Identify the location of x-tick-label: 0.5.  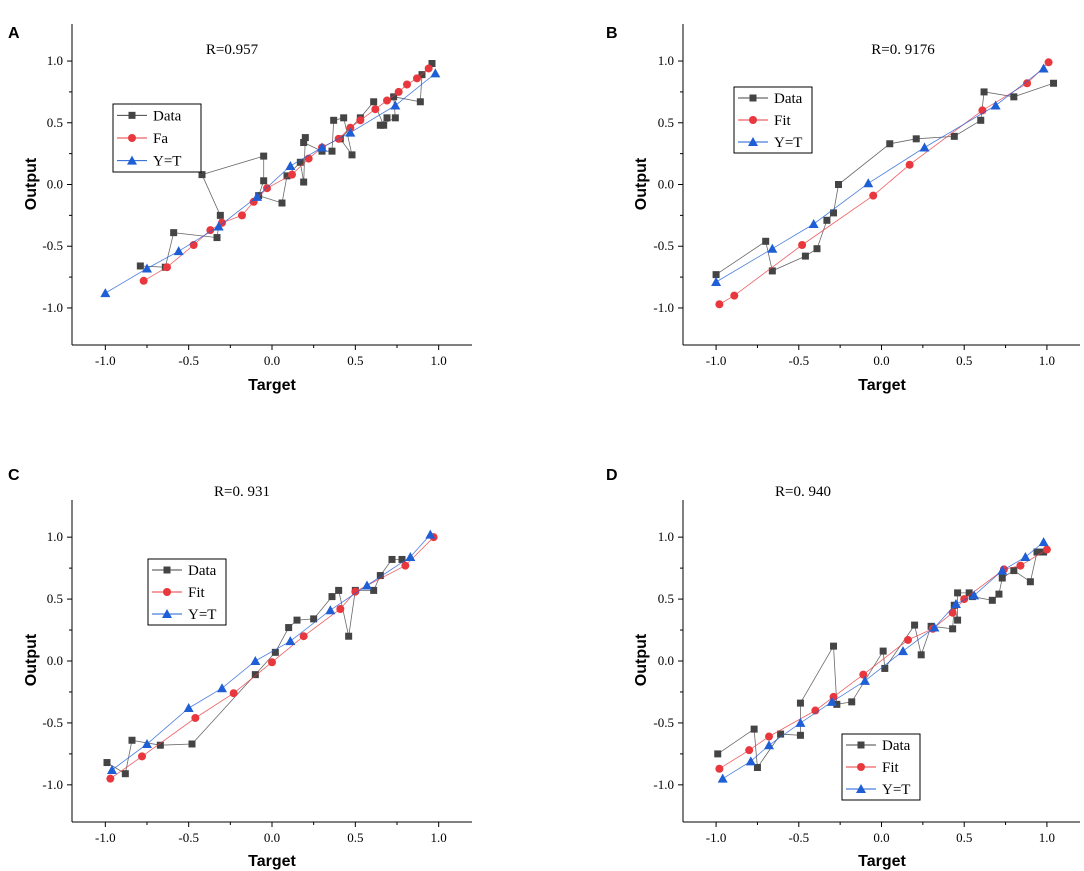
(964, 837).